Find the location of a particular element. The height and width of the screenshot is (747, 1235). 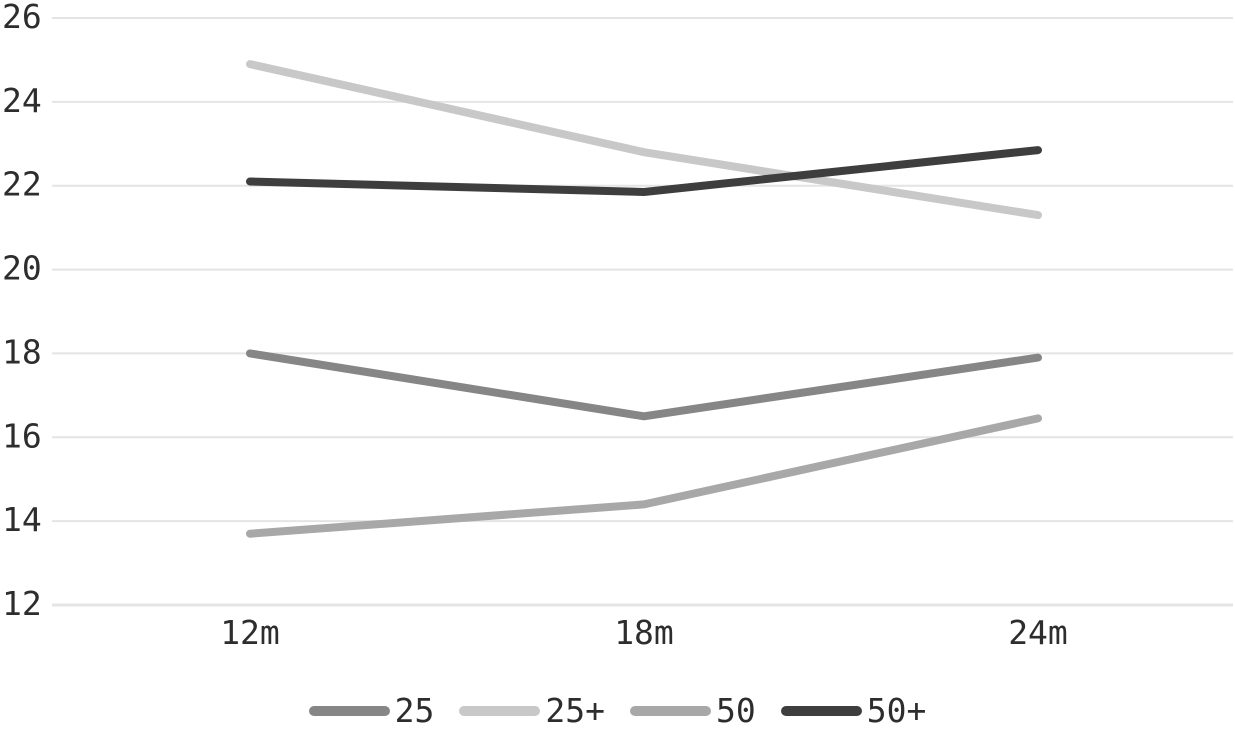

series-line-25+ is located at coordinates (644, 140).